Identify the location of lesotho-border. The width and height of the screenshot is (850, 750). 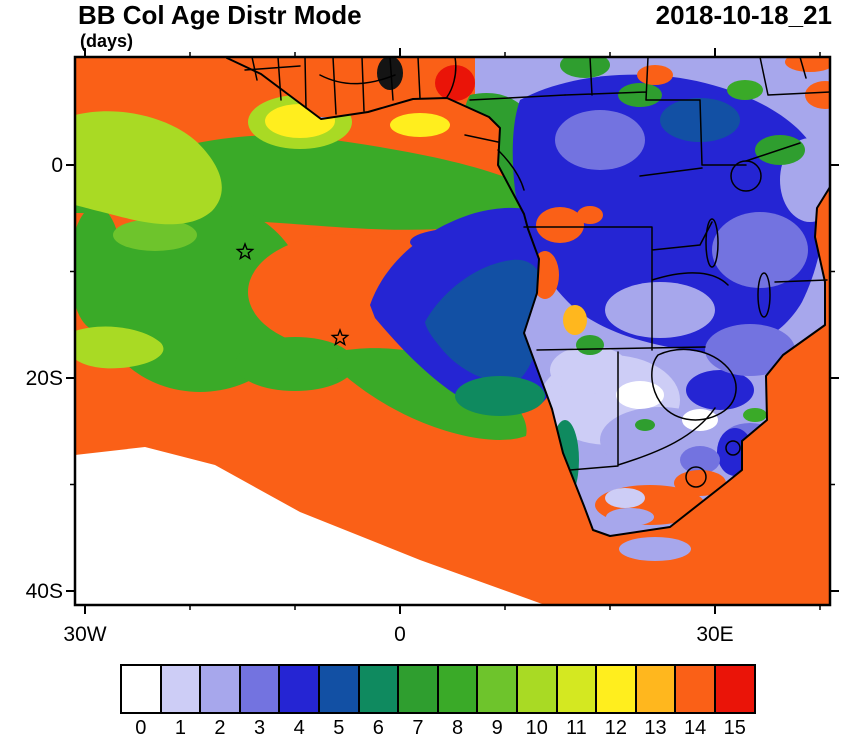
(696, 477).